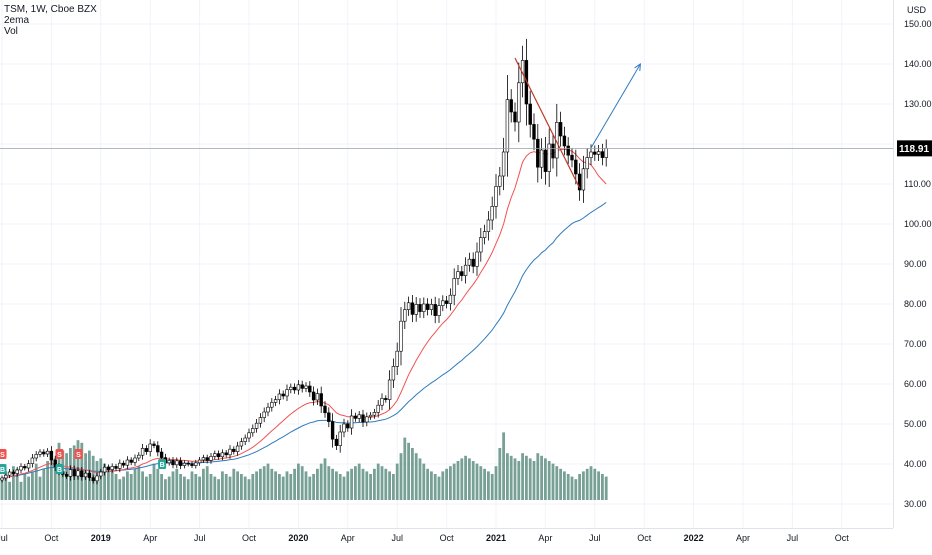  Describe the element at coordinates (59, 469) in the screenshot. I see `buyback-marker` at that location.